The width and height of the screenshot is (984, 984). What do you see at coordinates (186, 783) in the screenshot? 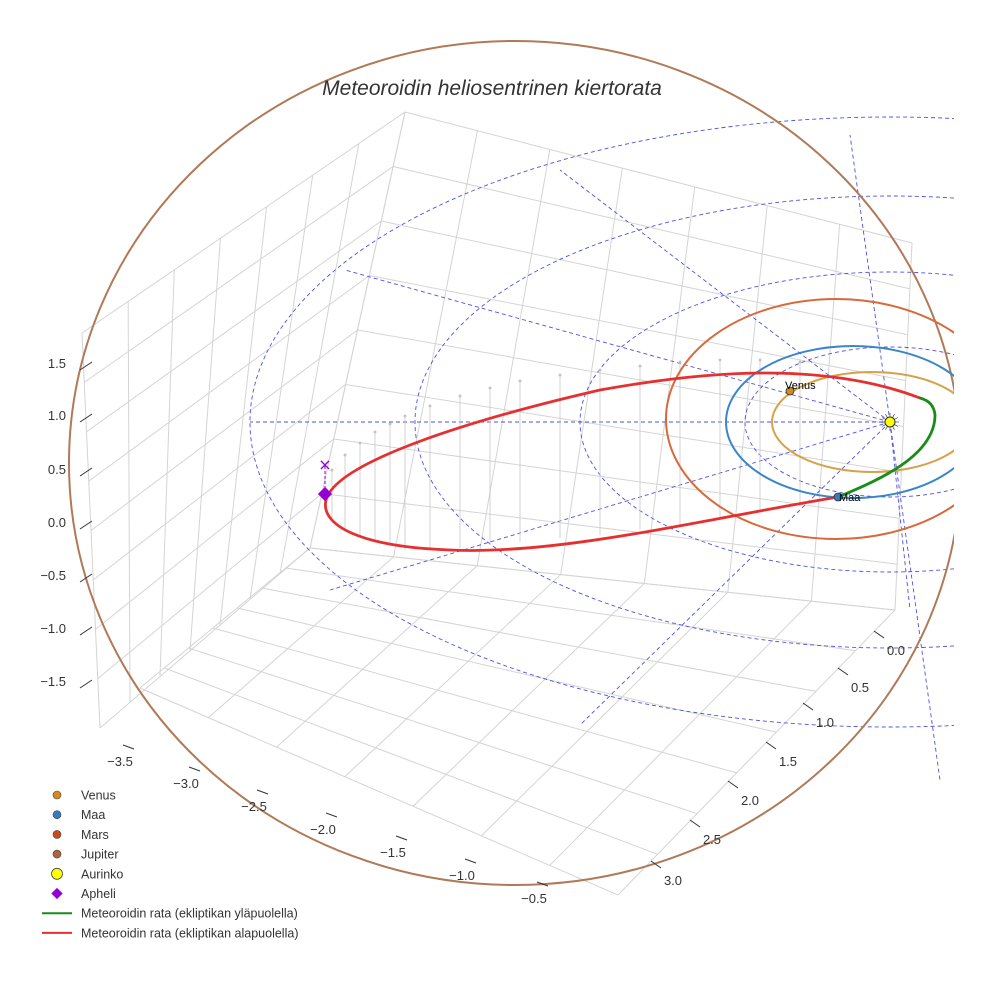
I see `x-tick-label: −3.0` at bounding box center [186, 783].